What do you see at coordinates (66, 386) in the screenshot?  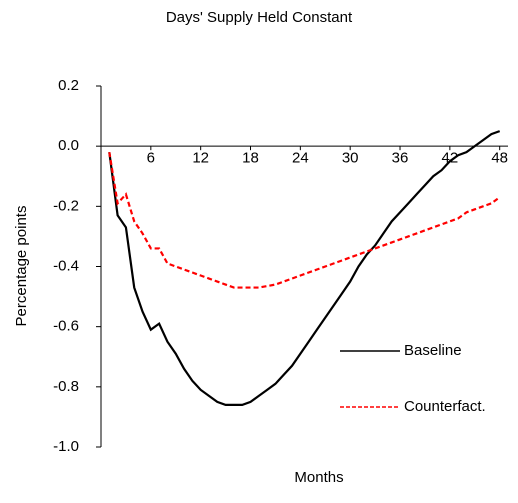 I see `y-tick-label: -0.8` at bounding box center [66, 386].